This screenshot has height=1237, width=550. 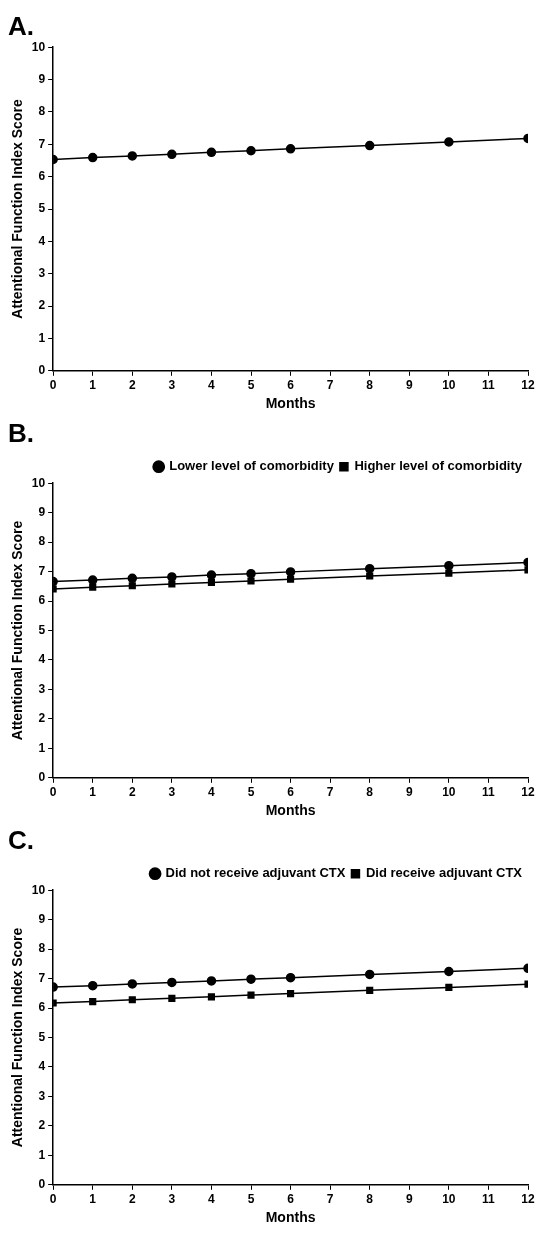 I want to click on chart-title: A., so click(x=21, y=25).